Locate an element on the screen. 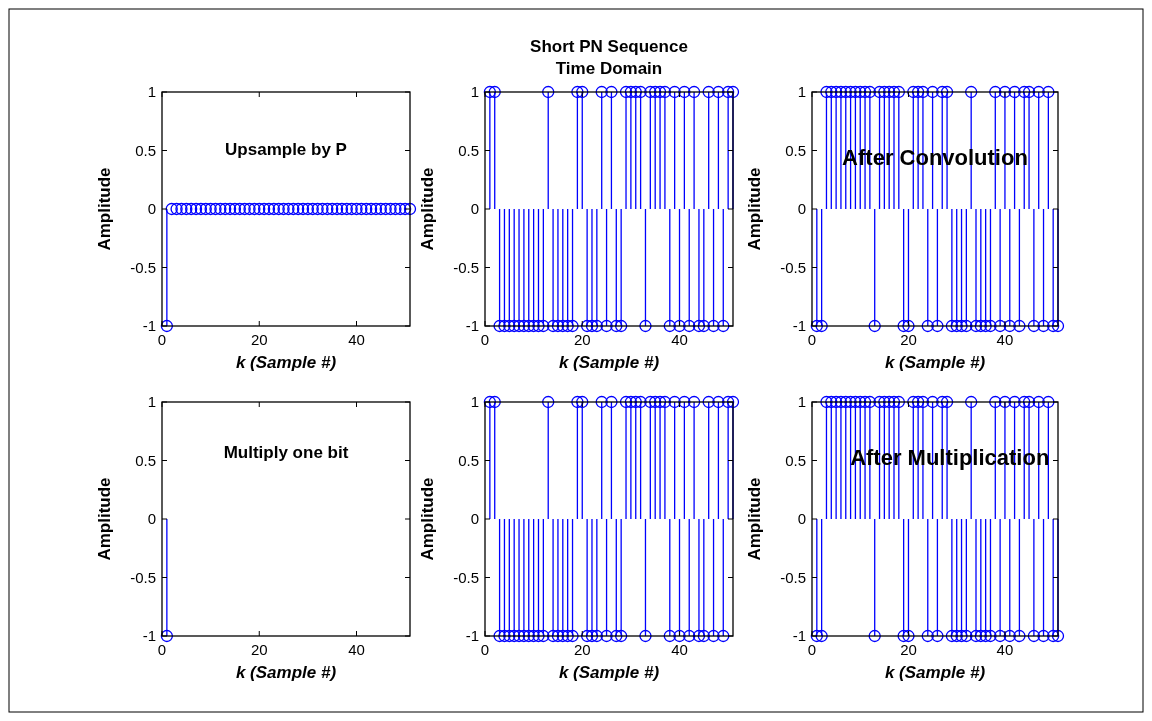 The image size is (1152, 721). chart-title: Short PN Sequence Time Domain is located at coordinates (609, 57).